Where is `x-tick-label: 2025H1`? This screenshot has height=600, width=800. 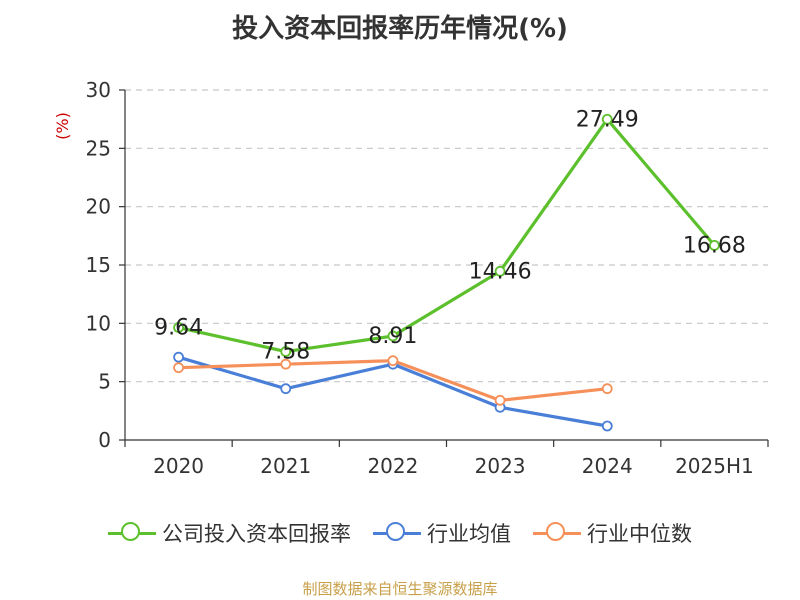 x-tick-label: 2025H1 is located at coordinates (714, 466).